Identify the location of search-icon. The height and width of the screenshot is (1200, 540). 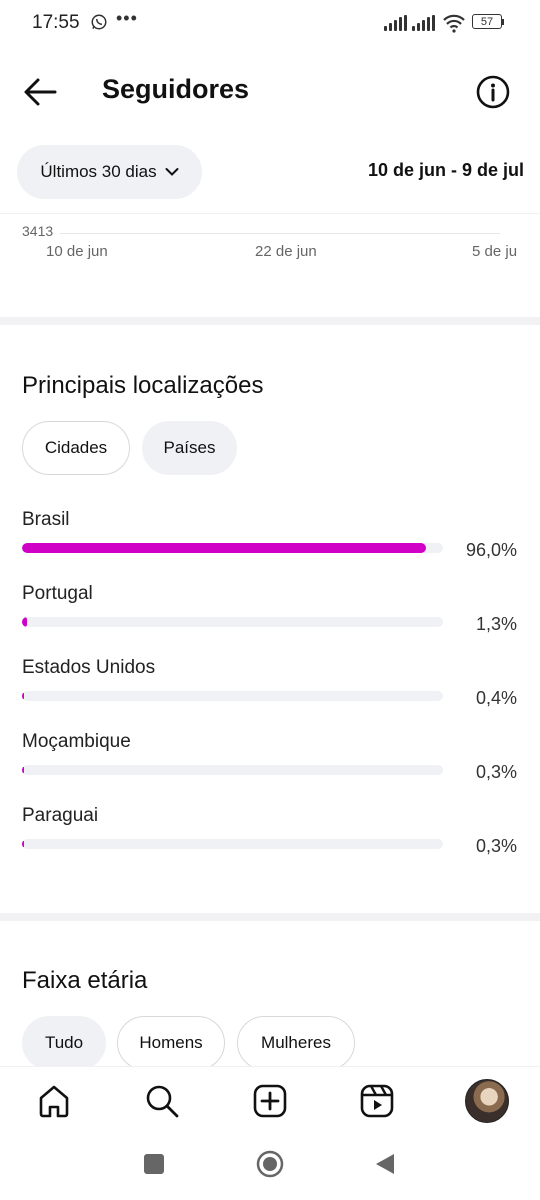
(162, 1101).